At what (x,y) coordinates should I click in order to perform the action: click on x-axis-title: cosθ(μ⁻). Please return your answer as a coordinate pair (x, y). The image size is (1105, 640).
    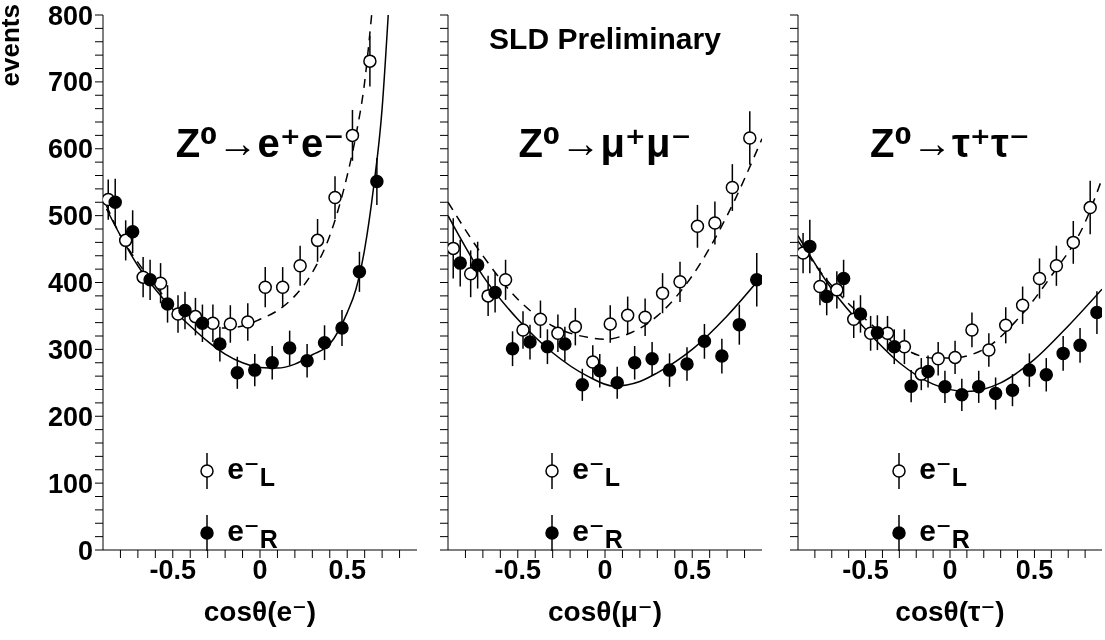
    Looking at the image, I should click on (605, 611).